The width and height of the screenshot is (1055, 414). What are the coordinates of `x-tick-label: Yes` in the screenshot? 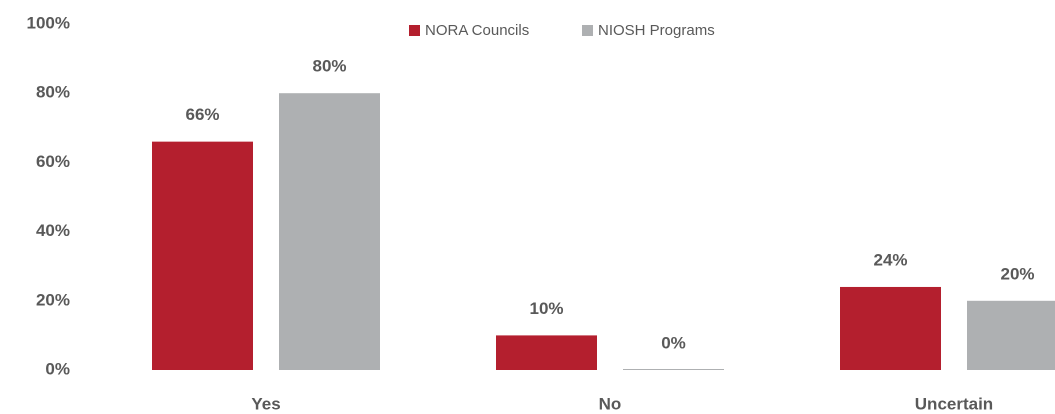 It's located at (265, 403).